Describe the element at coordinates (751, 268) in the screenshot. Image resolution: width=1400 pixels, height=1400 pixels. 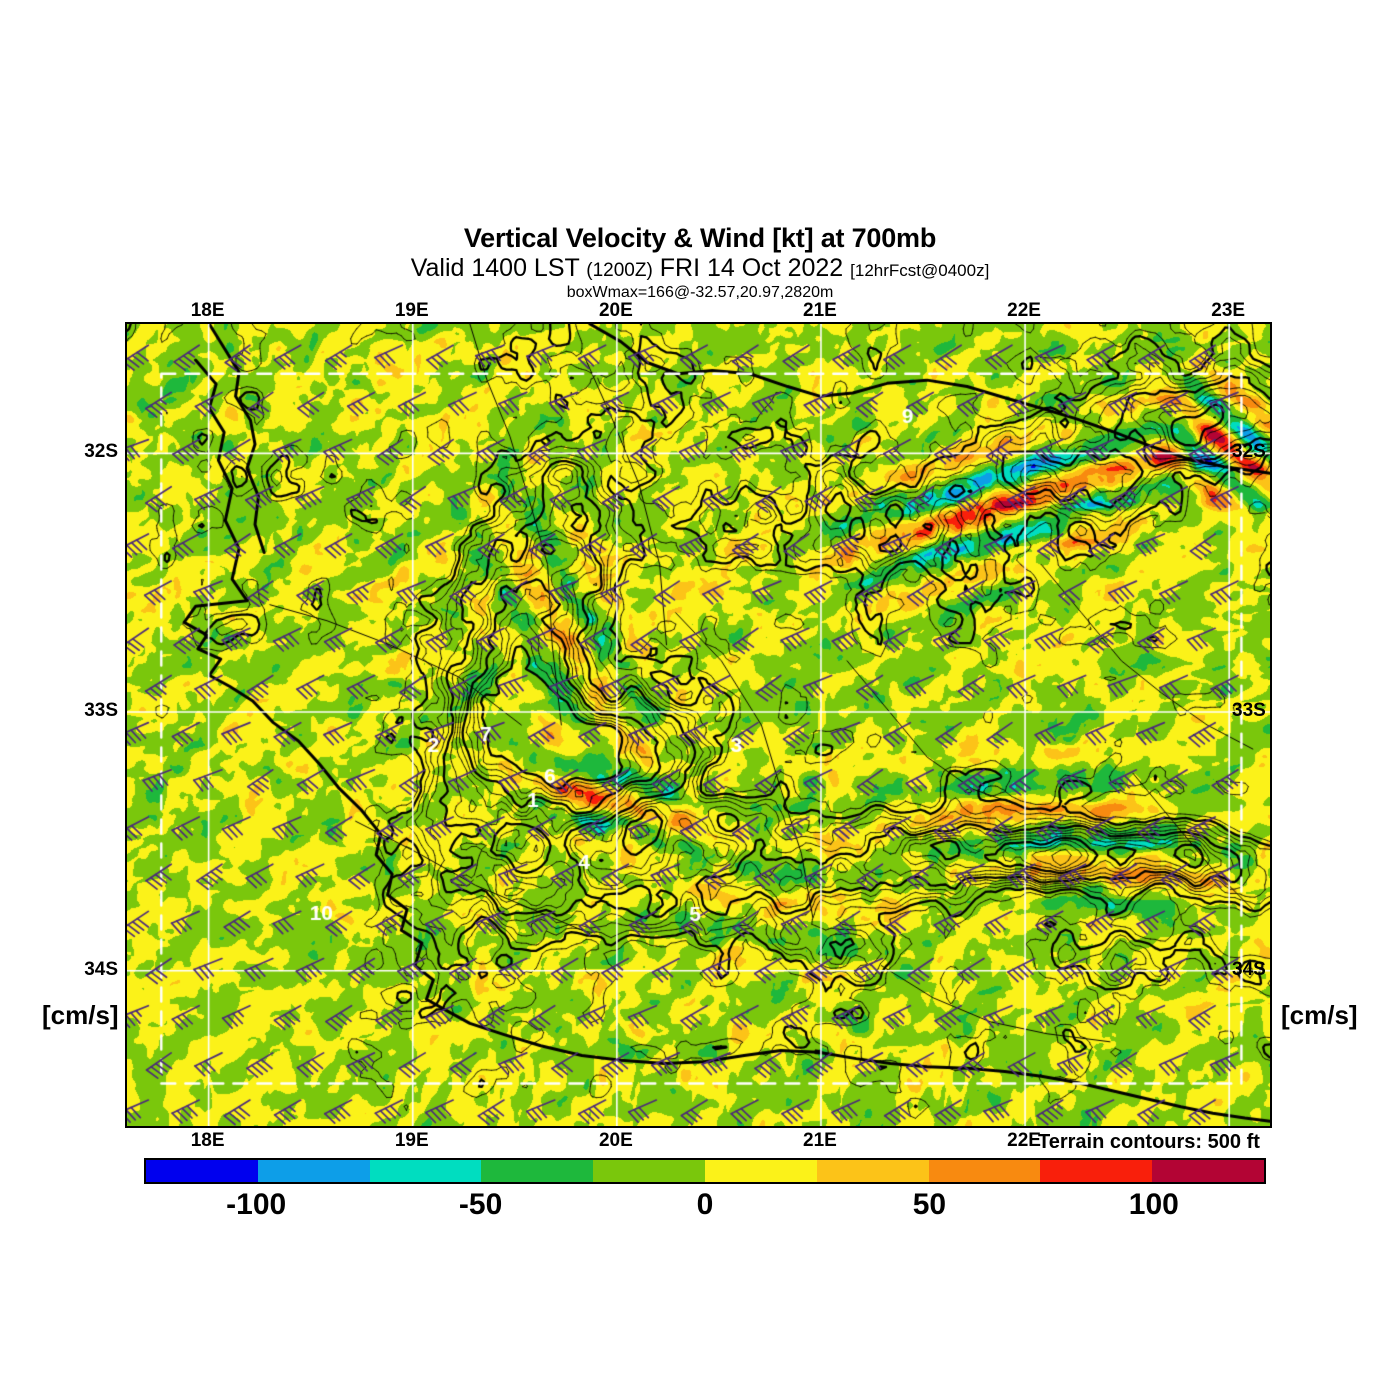
I see `subtitle-day: FRI 14 Oct 2022` at that location.